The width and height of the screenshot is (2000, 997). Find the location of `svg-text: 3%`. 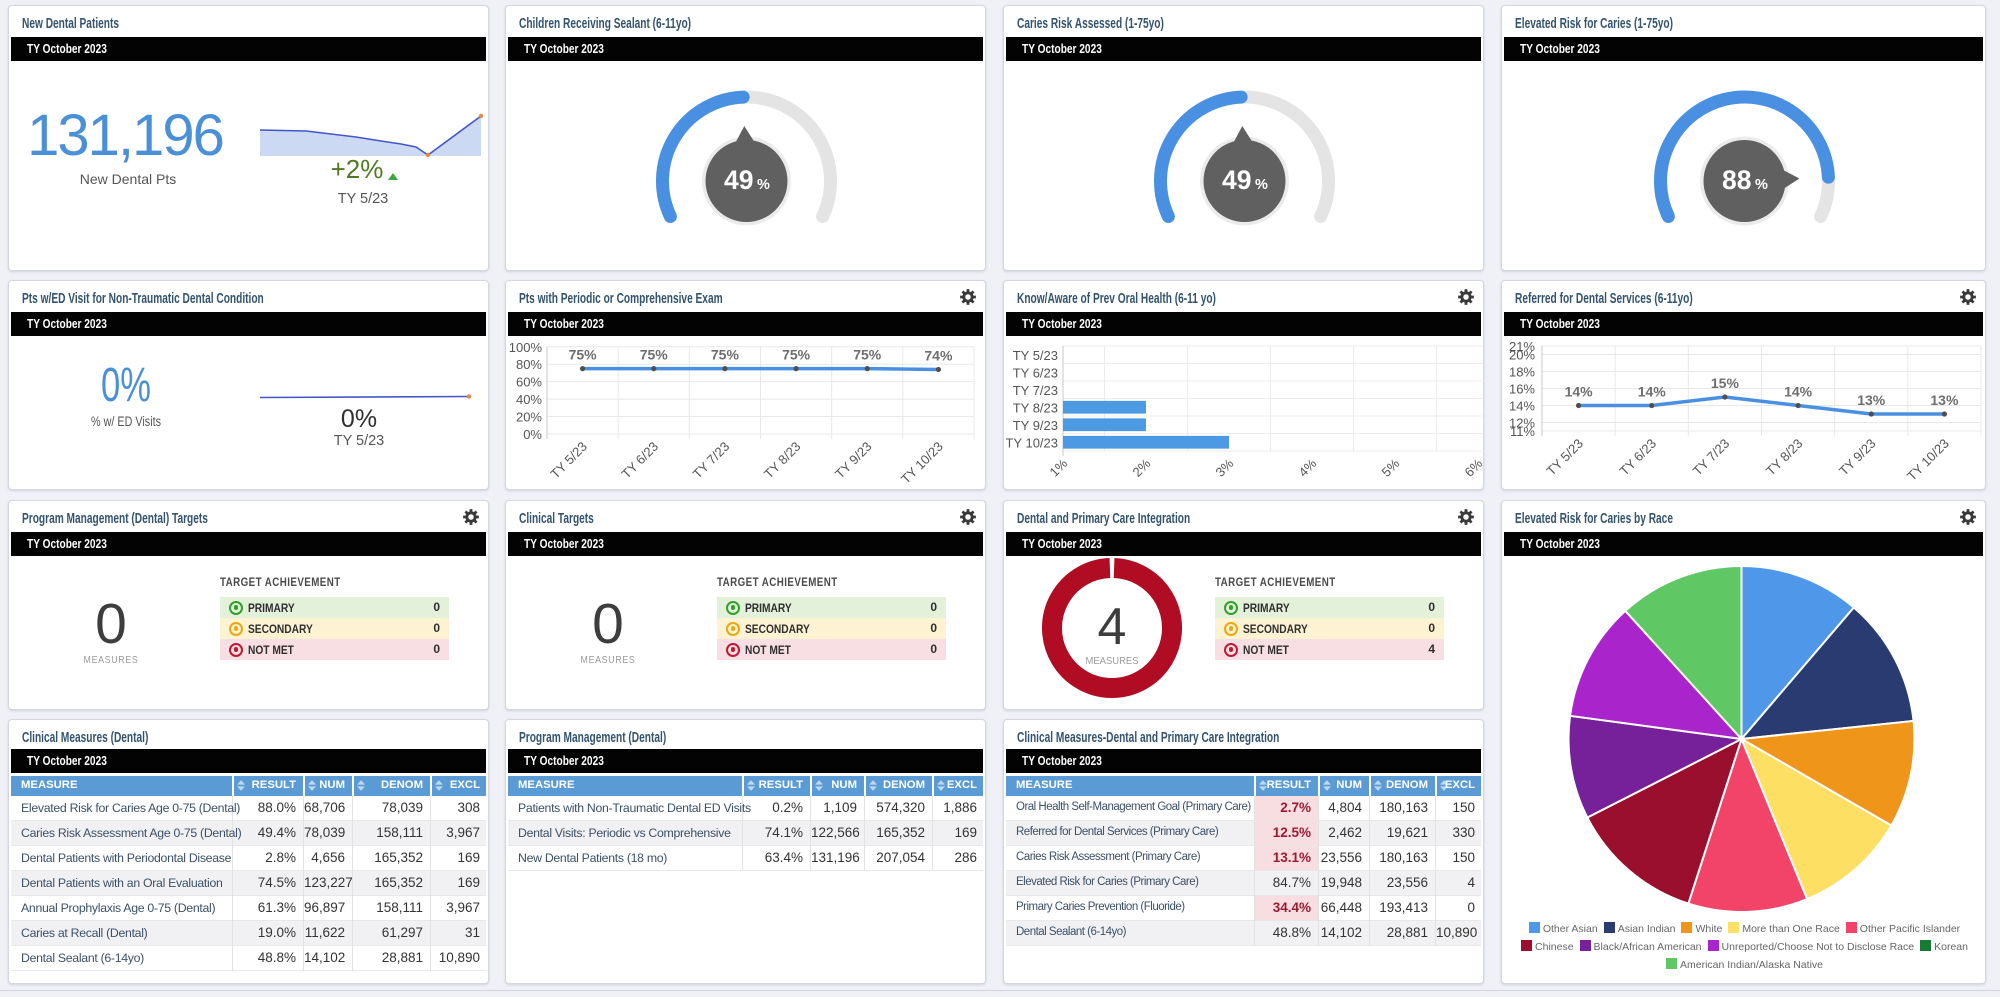

svg-text: 3% is located at coordinates (1225, 468).